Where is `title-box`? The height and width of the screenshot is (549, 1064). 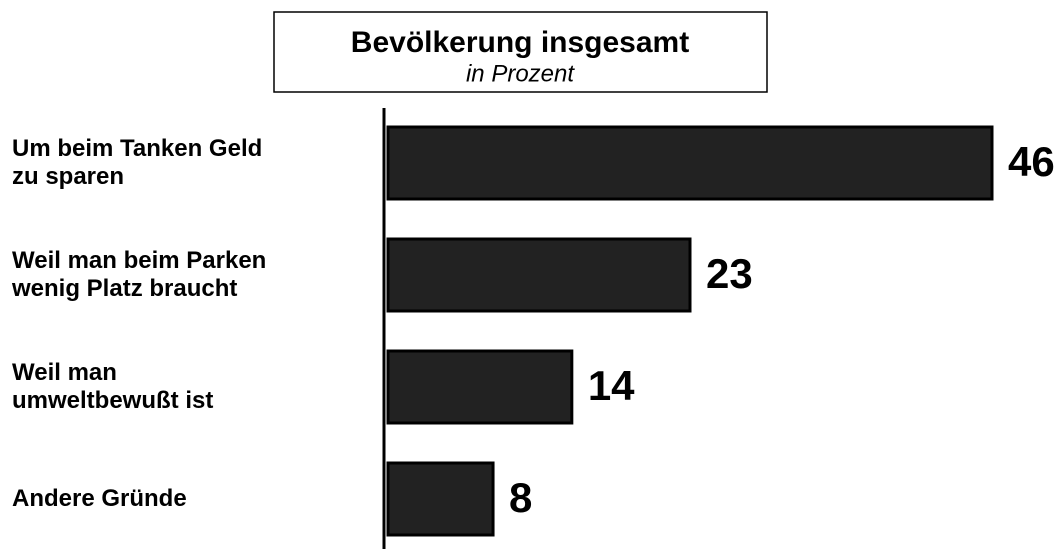 title-box is located at coordinates (520, 52).